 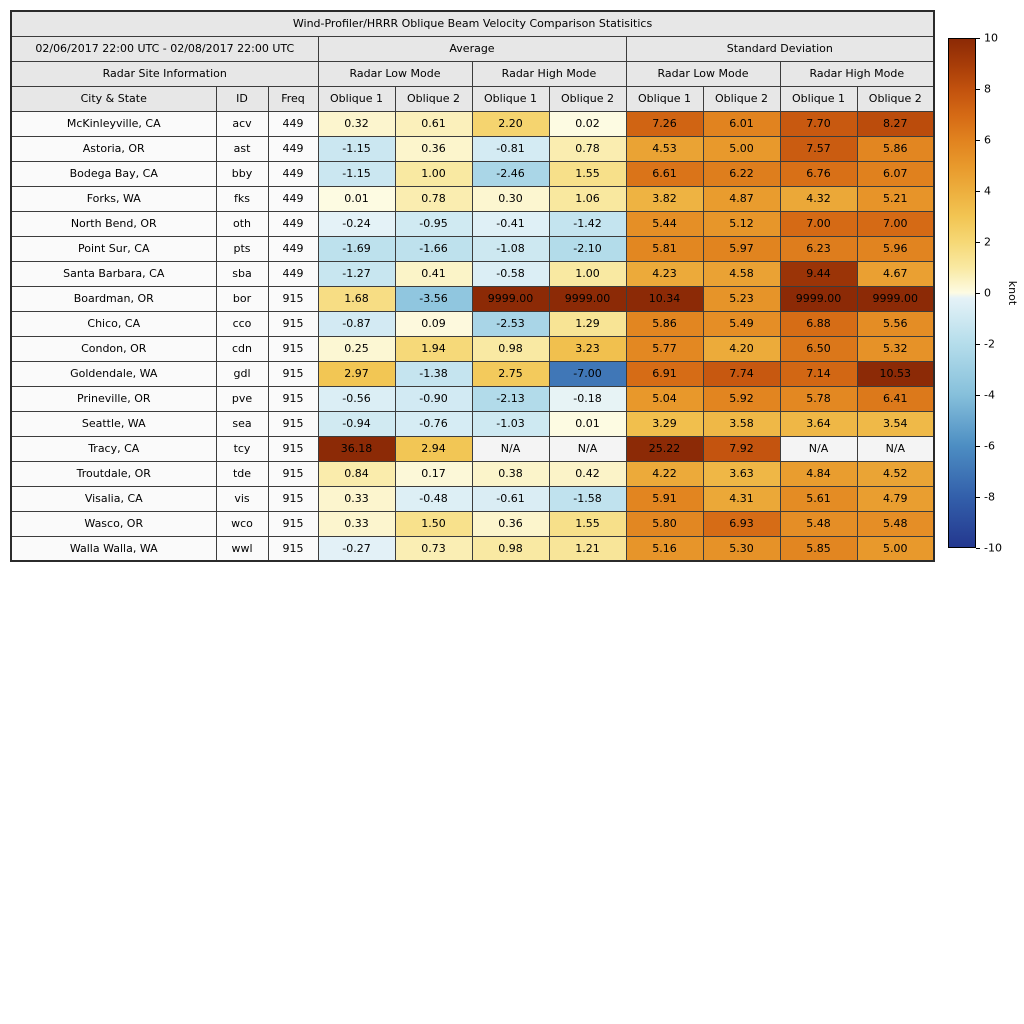 What do you see at coordinates (818, 198) in the screenshot?
I see `value-cell: 4.32` at bounding box center [818, 198].